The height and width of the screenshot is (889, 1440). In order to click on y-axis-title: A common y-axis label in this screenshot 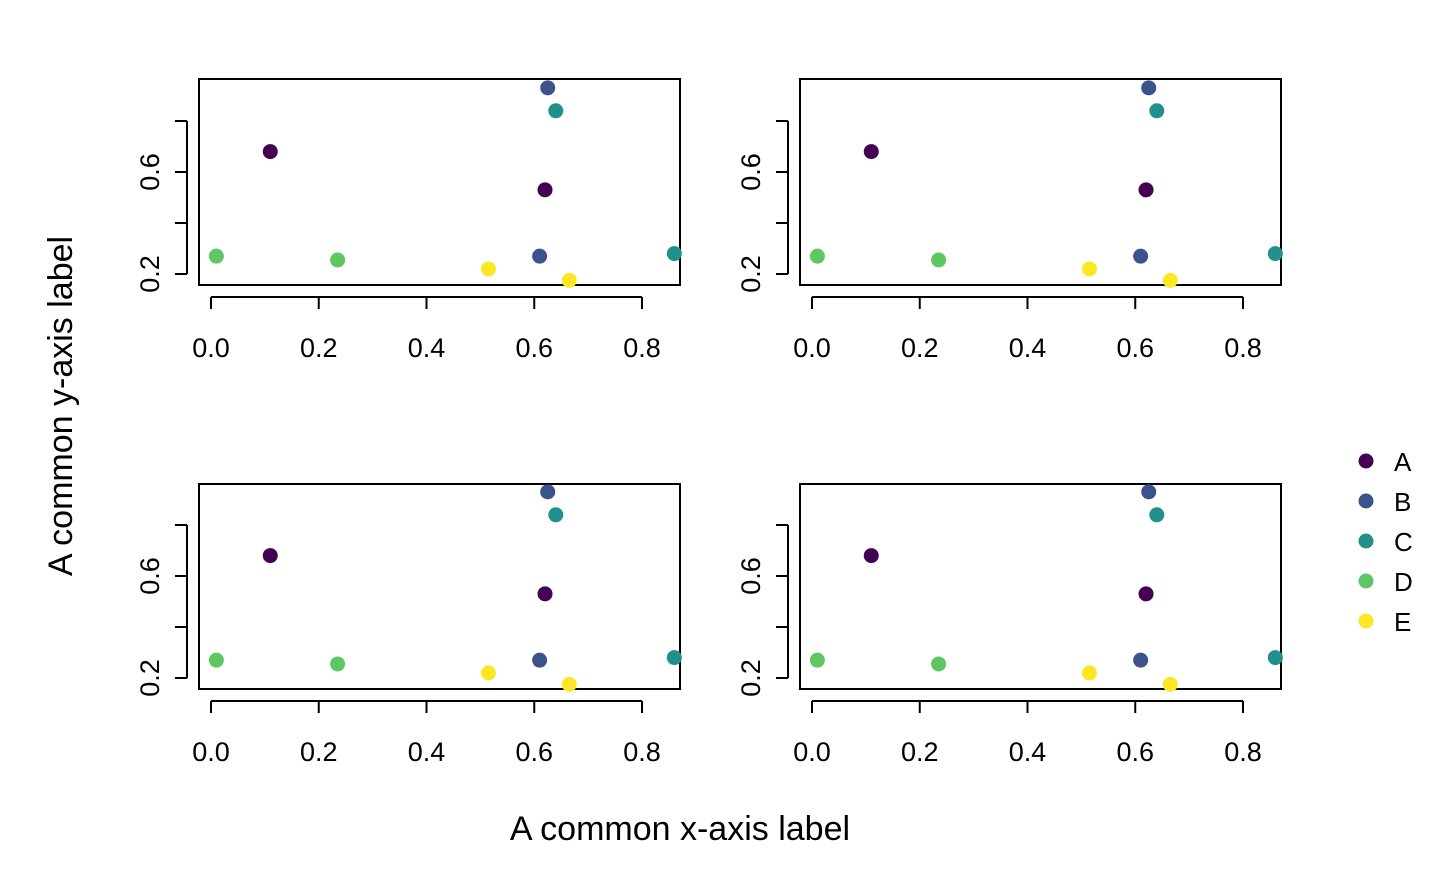, I will do `click(61, 406)`.